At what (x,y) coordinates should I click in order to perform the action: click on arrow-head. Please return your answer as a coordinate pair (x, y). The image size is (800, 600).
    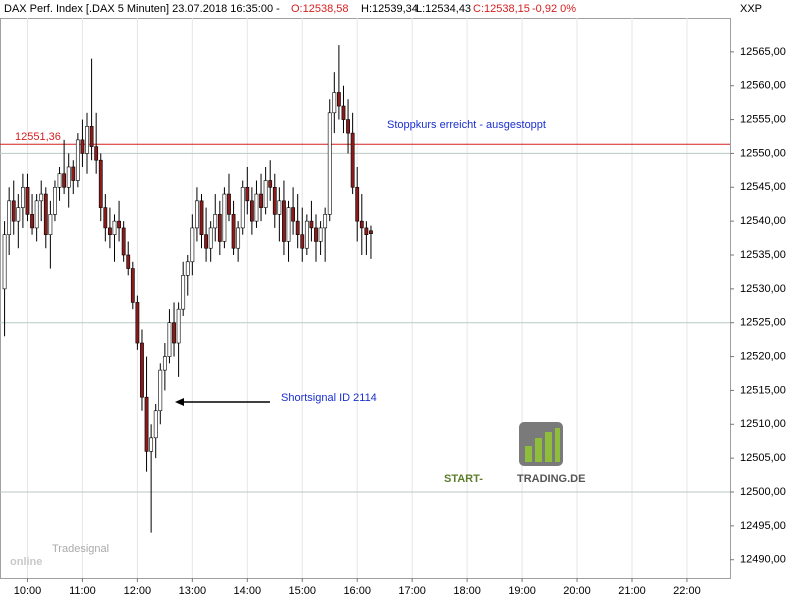
    Looking at the image, I should click on (179, 402).